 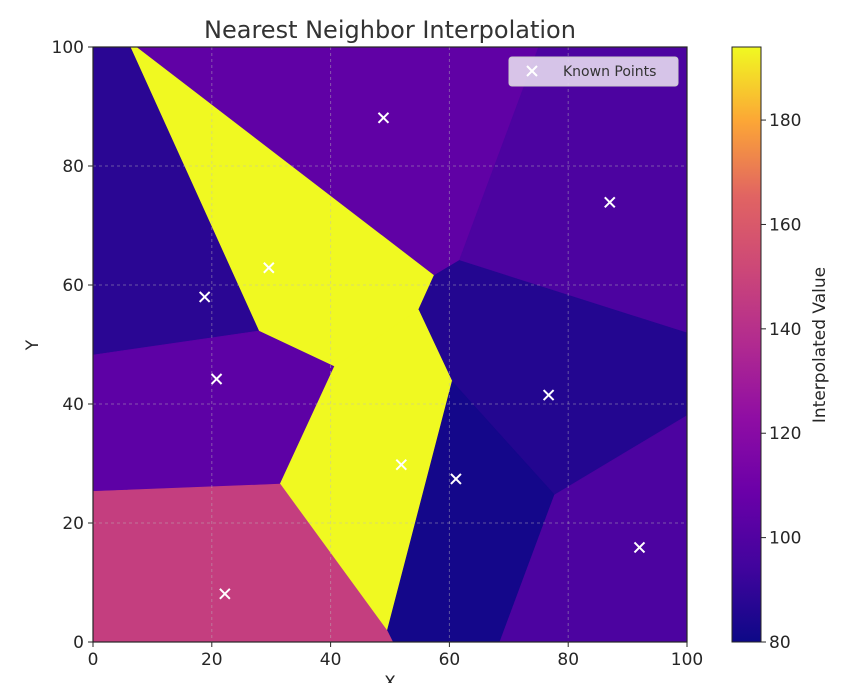 I want to click on y-tick-label: 0, so click(x=78, y=643).